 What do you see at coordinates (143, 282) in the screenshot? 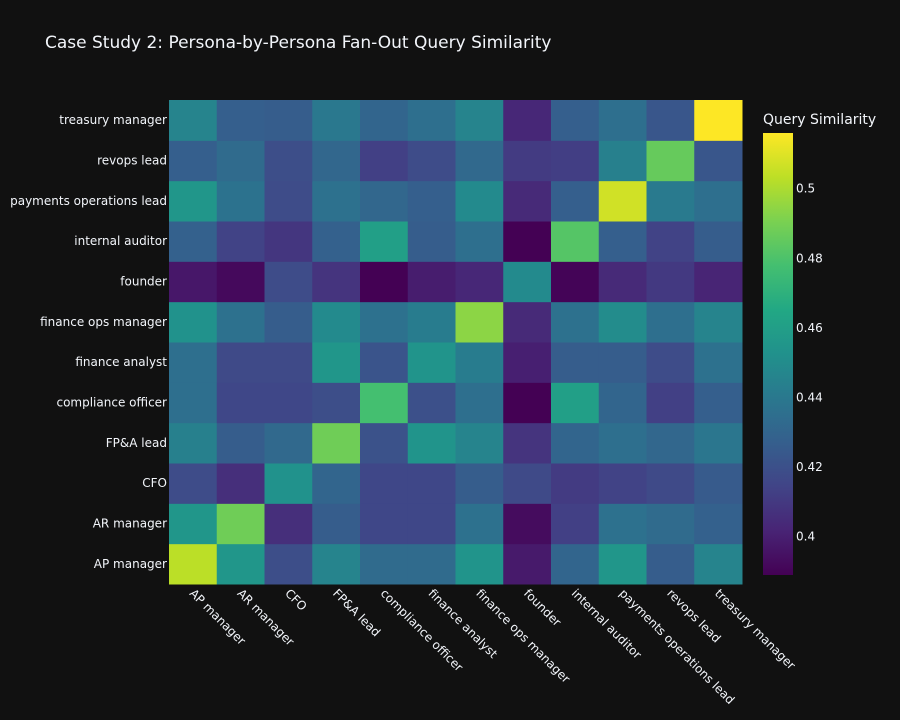
I see `y-tick-label: founder` at bounding box center [143, 282].